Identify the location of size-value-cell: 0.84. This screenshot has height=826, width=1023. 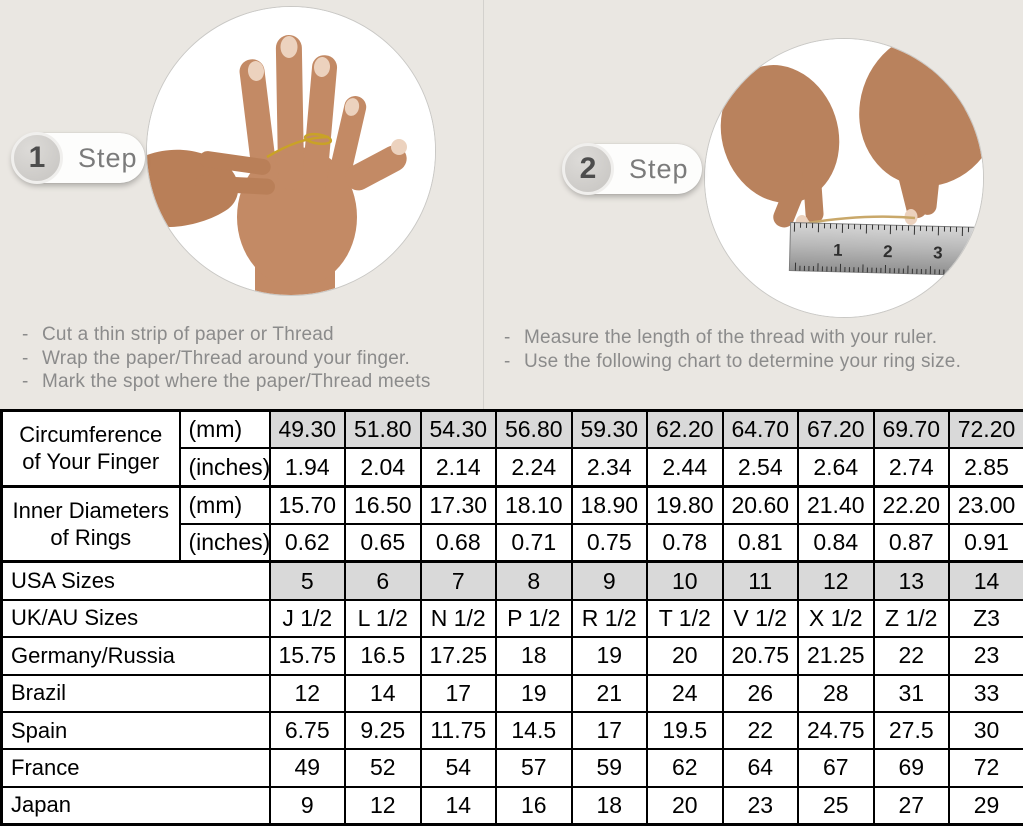
(836, 543).